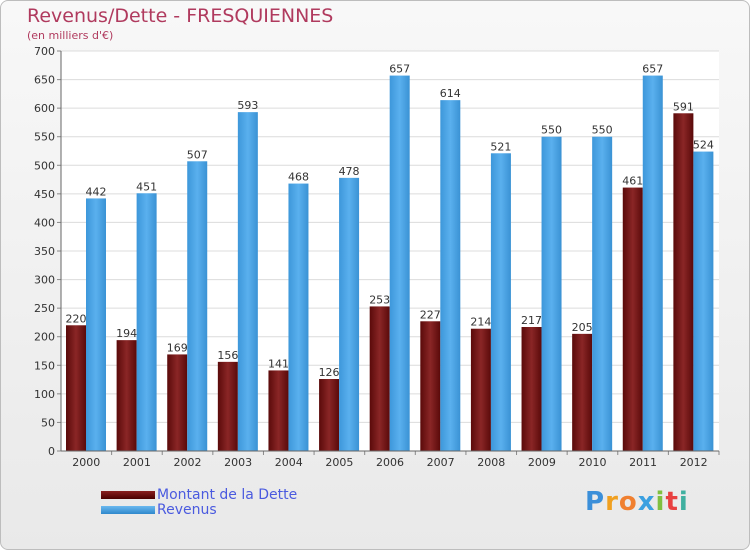 The width and height of the screenshot is (750, 550). I want to click on chart-title: Revenus/Dette - FRESQUIENNES, so click(180, 16).